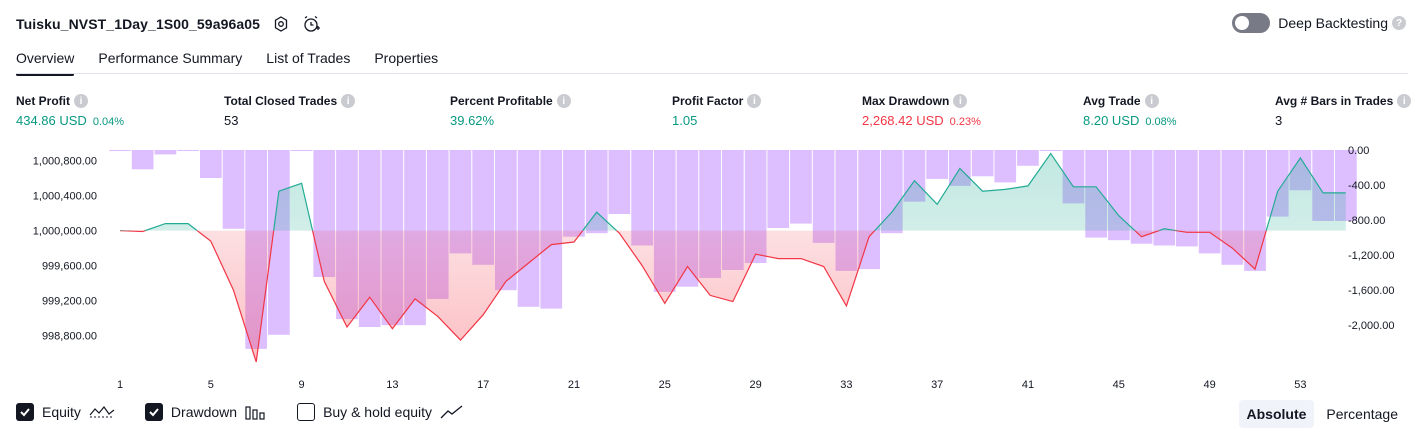 This screenshot has width=1424, height=438. What do you see at coordinates (708, 101) in the screenshot?
I see `metric-label: Profit Factor` at bounding box center [708, 101].